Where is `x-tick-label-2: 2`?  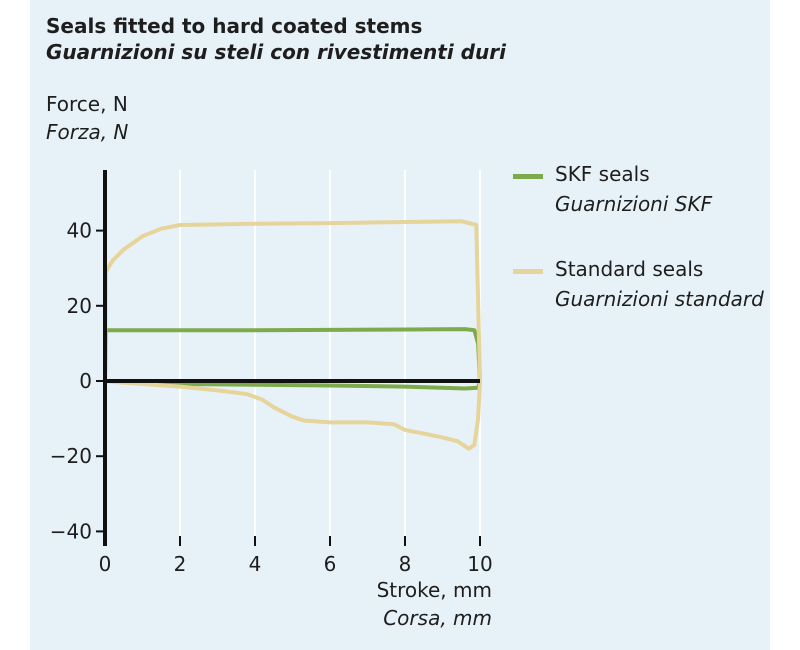 x-tick-label-2: 2 is located at coordinates (180, 564).